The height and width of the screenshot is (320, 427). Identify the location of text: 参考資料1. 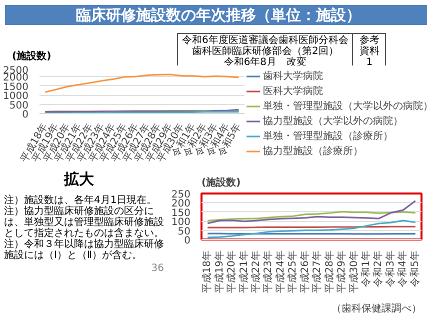
(369, 51).